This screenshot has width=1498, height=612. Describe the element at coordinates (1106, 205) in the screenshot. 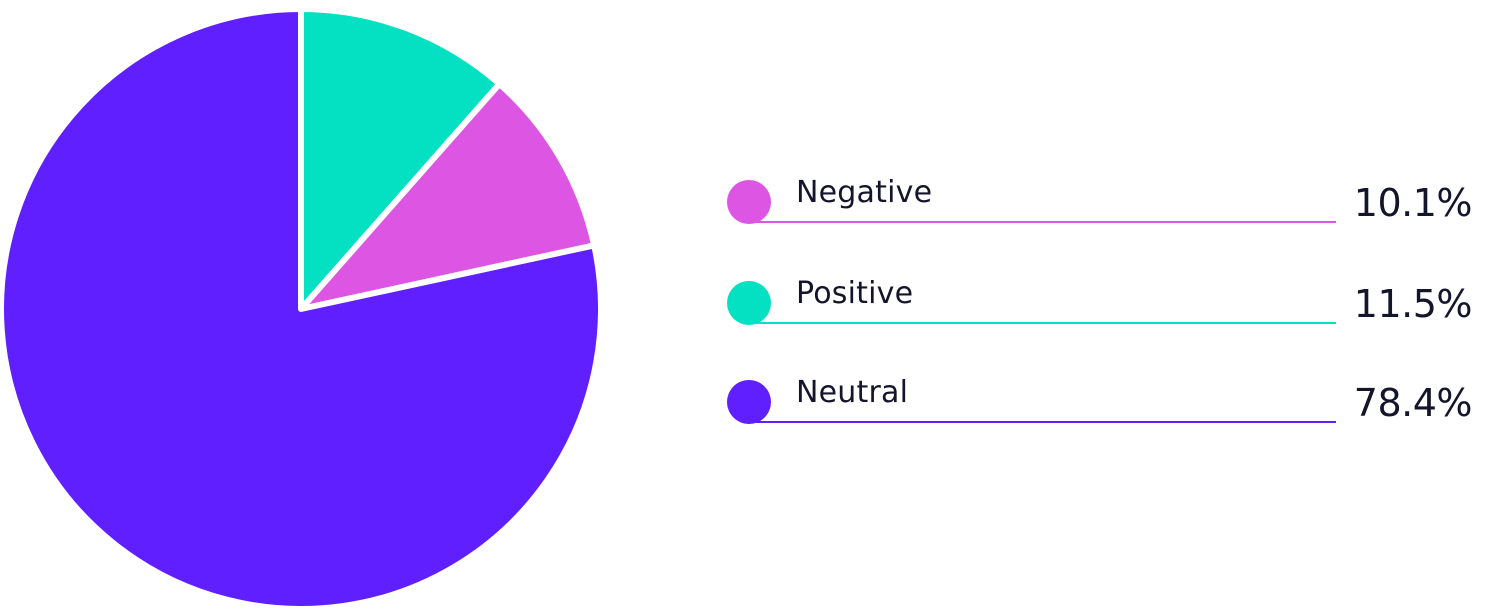

I see `legend-item-negative: Negative 10.1%` at that location.